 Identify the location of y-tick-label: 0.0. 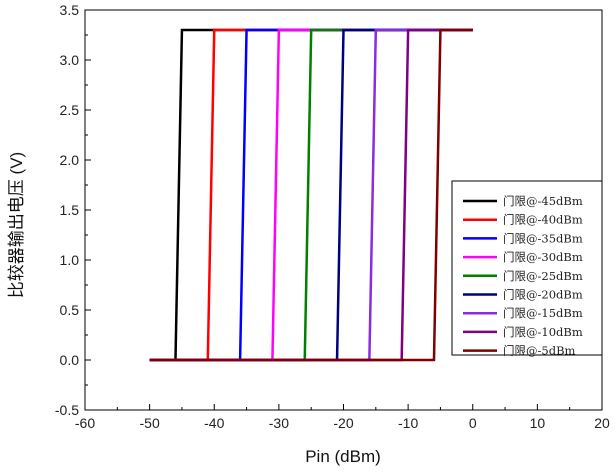
(70, 360).